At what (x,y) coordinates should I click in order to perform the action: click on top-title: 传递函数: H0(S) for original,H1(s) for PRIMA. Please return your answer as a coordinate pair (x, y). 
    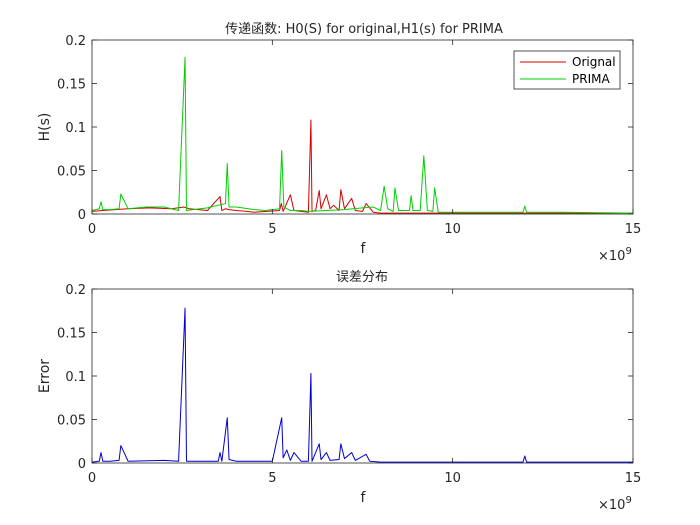
    Looking at the image, I should click on (364, 29).